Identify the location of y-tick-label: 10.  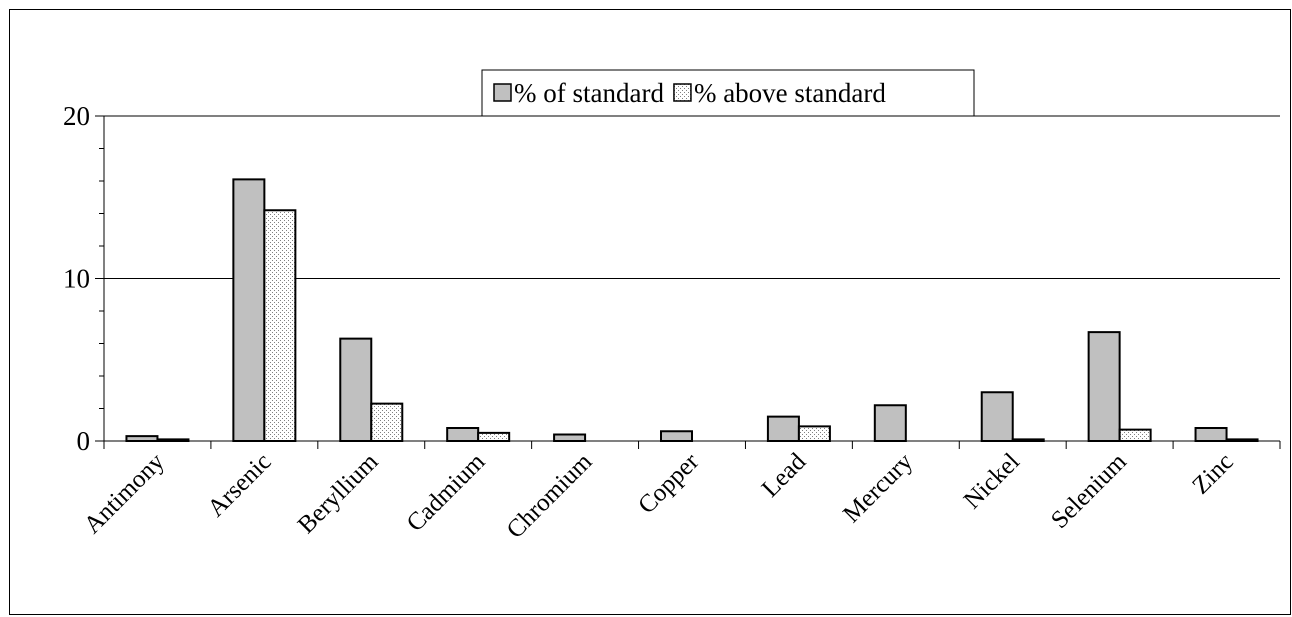
(76, 279).